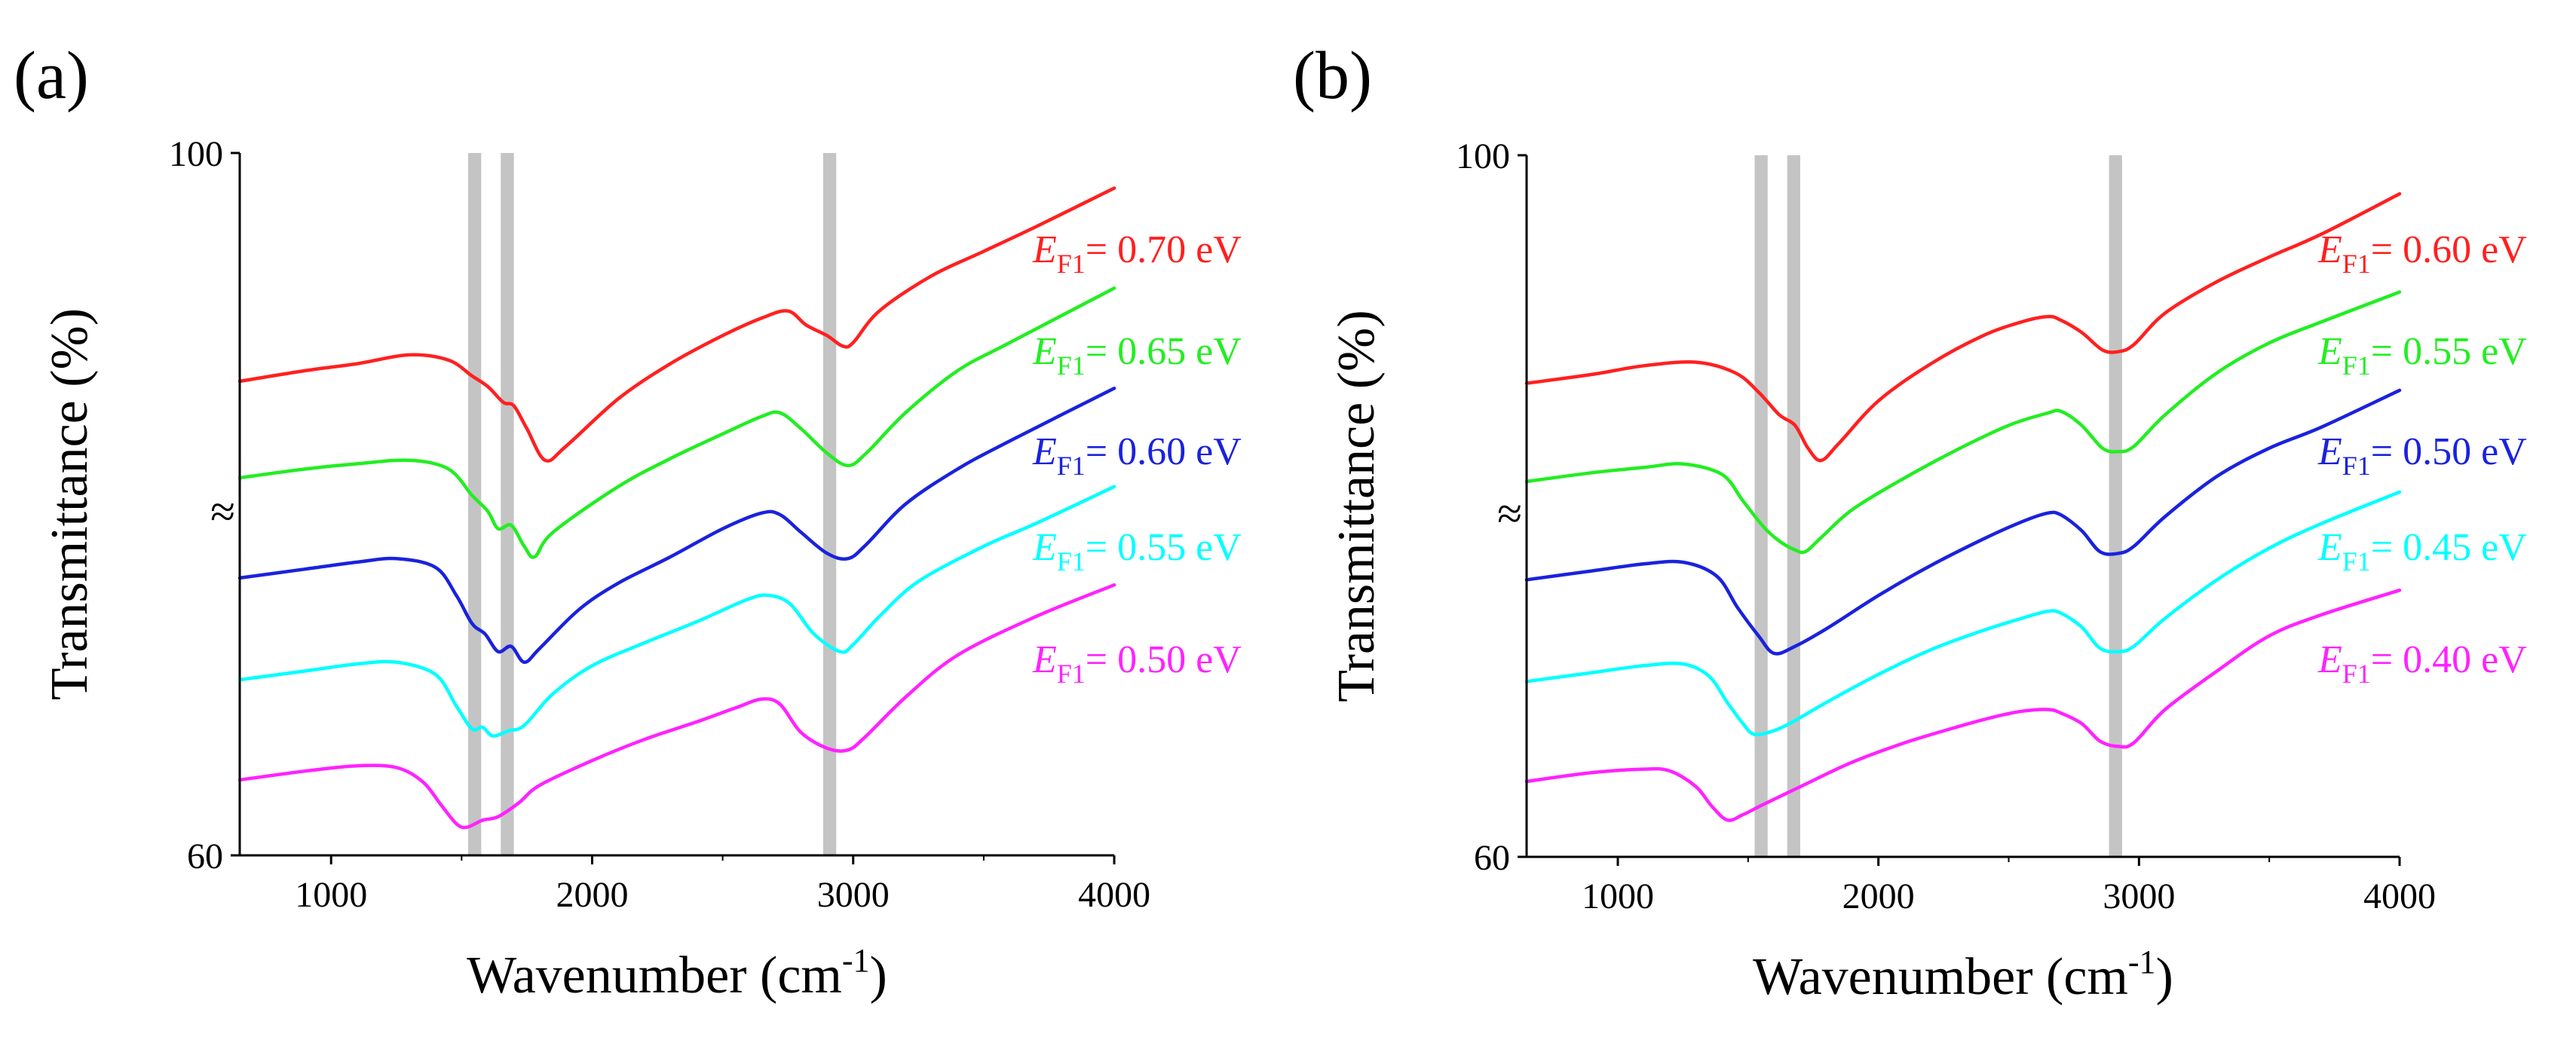  What do you see at coordinates (2422, 455) in the screenshot?
I see `series-label-blue: EF1= 0.50 eV` at bounding box center [2422, 455].